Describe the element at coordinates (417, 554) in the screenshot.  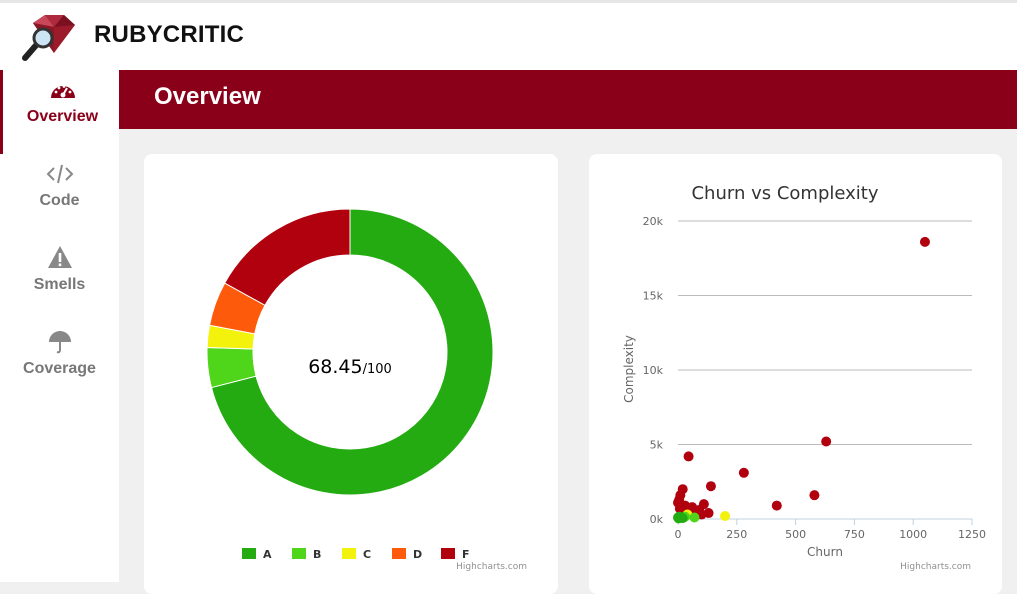
I see `legend-label-d: D` at that location.